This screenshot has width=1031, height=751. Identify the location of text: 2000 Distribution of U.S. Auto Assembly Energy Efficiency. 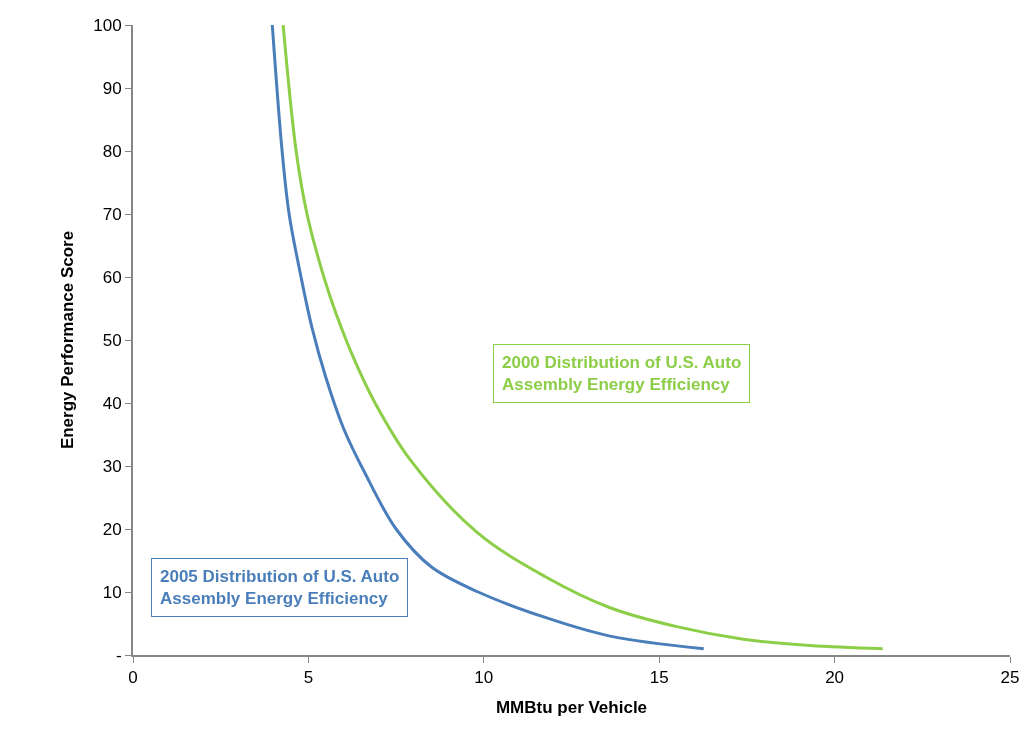
(622, 374).